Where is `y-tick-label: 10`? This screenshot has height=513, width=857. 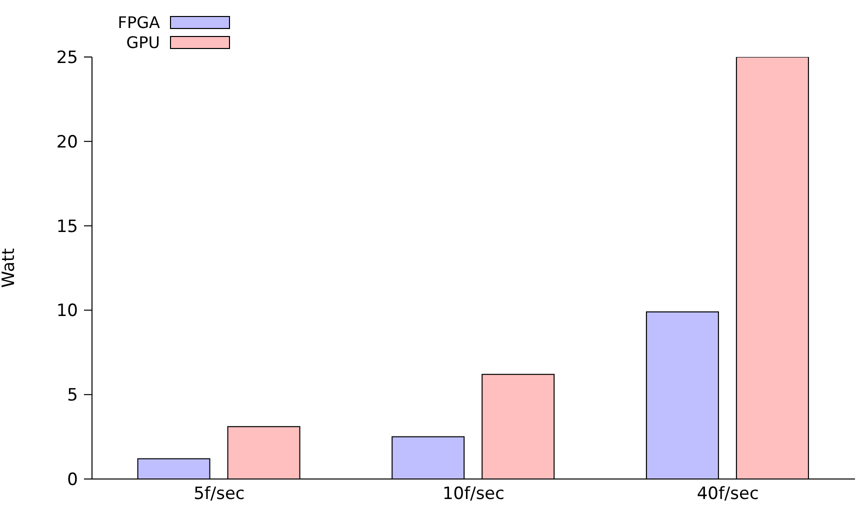 y-tick-label: 10 is located at coordinates (67, 311).